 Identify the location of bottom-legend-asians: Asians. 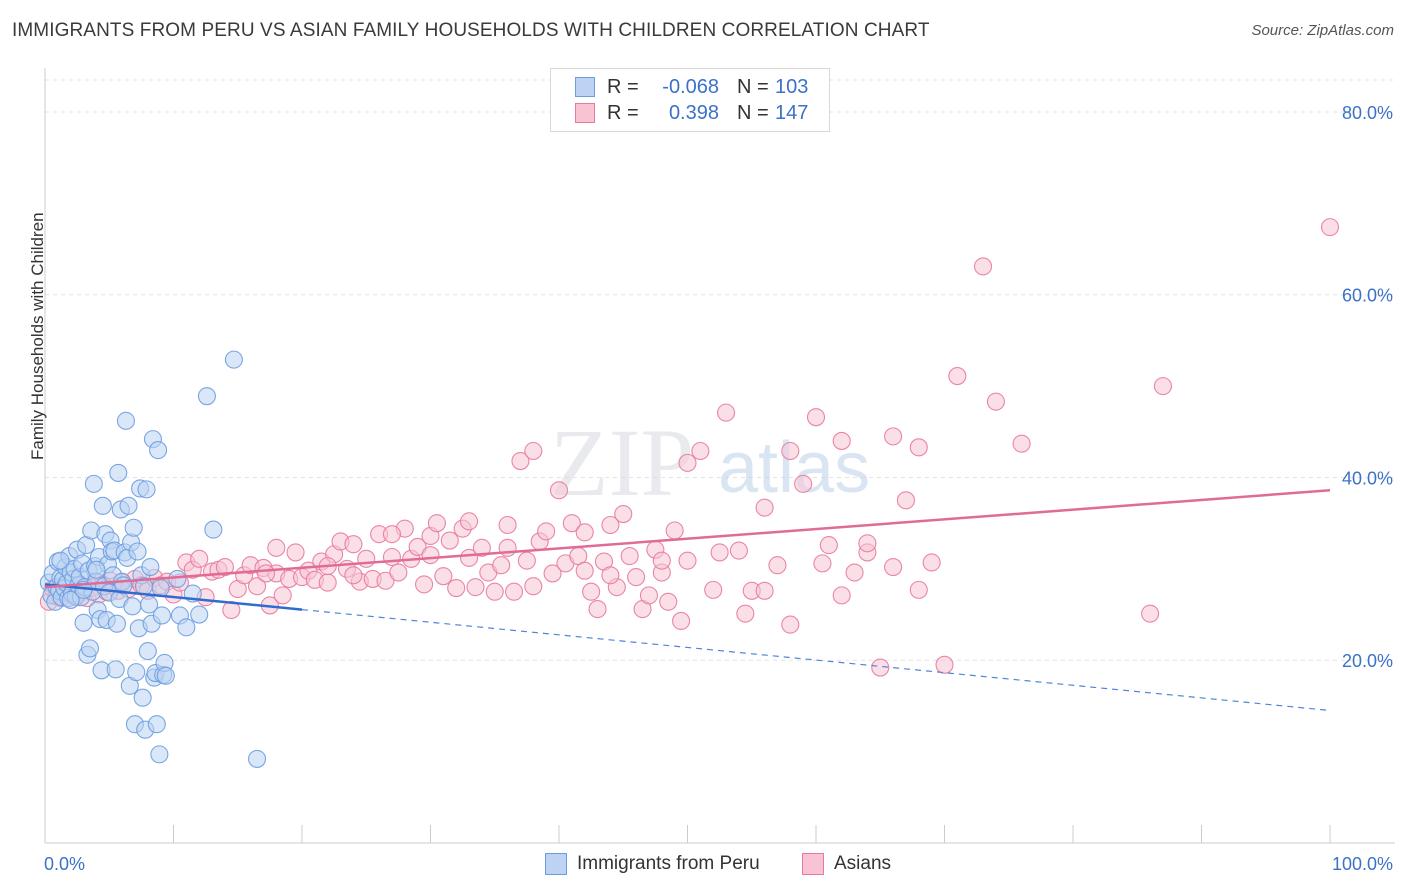
(846, 864).